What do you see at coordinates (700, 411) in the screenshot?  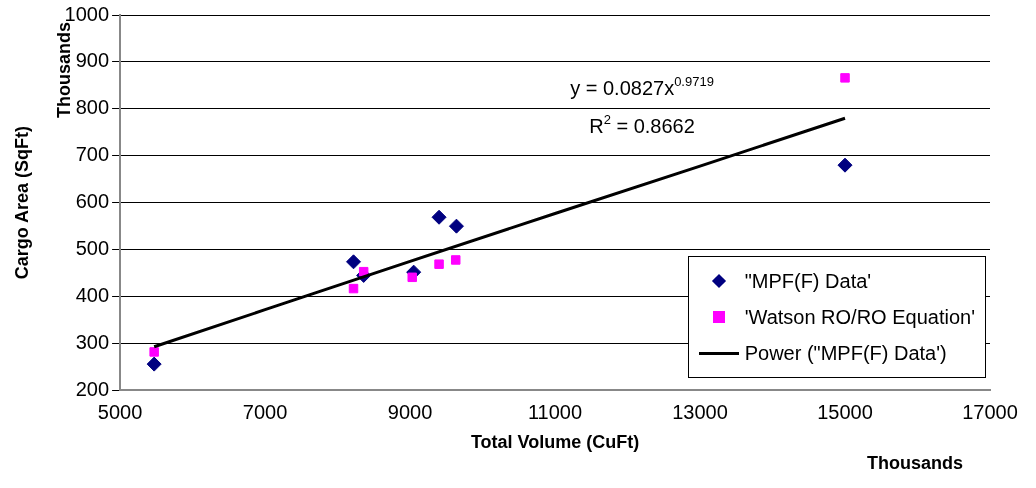 I see `x-tick-label: 13000` at bounding box center [700, 411].